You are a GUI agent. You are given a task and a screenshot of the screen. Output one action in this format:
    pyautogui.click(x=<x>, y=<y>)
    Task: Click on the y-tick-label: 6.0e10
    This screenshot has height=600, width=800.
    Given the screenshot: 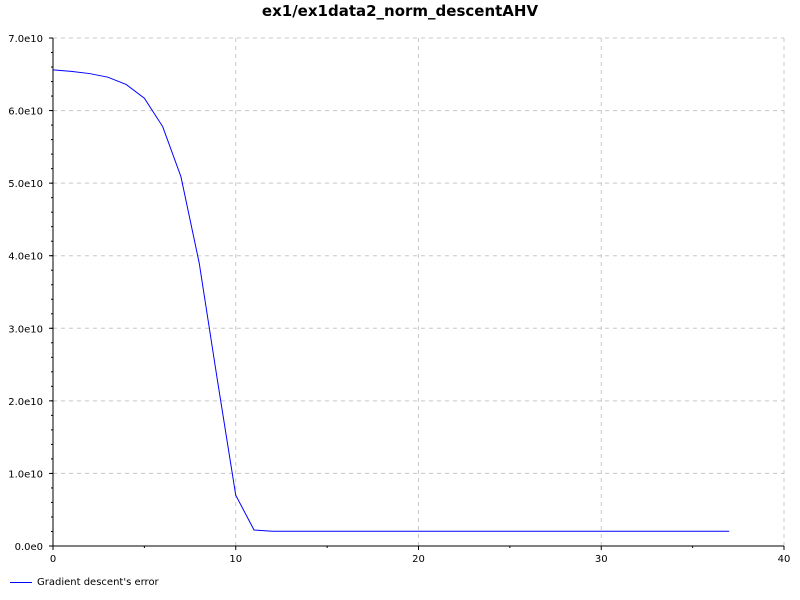 What is the action you would take?
    pyautogui.click(x=25, y=112)
    